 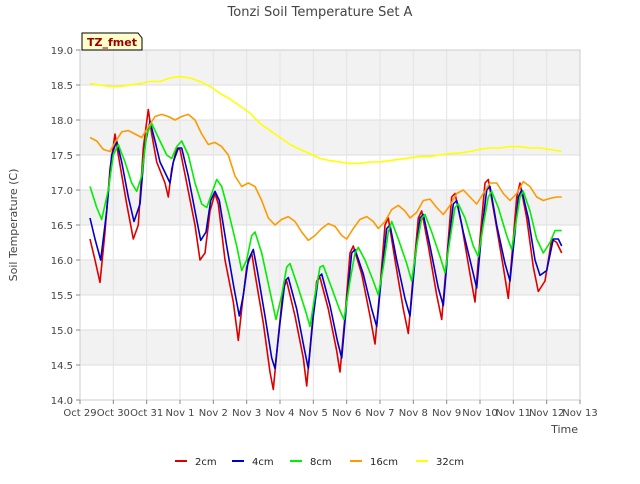 What do you see at coordinates (479, 413) in the screenshot?
I see `x-tick-label: Nov 10` at bounding box center [479, 413].